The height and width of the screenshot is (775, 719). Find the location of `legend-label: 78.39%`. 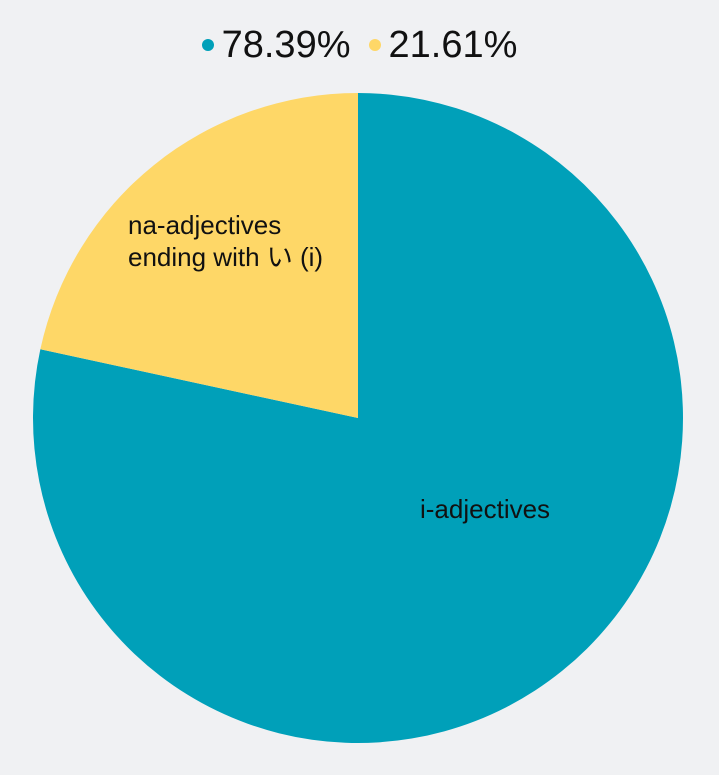

legend-label: 78.39% is located at coordinates (286, 45).